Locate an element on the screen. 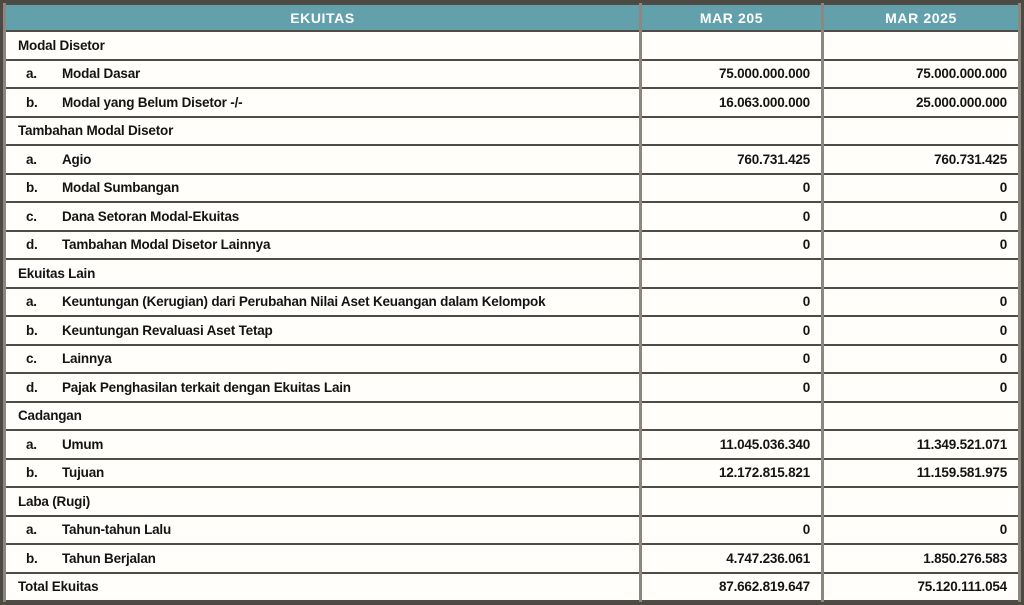 The image size is (1024, 605). table-row: b. Modal Sumbangan 0 0 is located at coordinates (512, 187).